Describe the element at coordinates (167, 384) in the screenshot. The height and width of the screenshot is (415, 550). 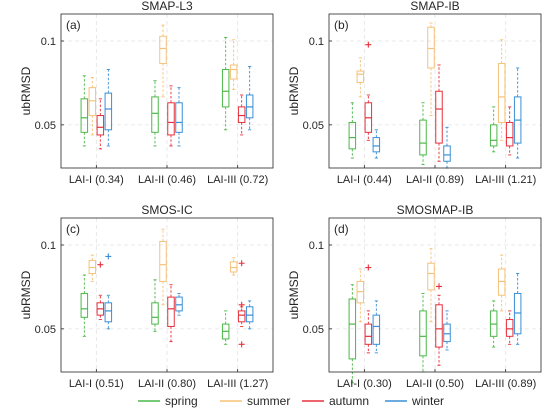
I see `x-tick-label: LAI-II (0.80)` at that location.